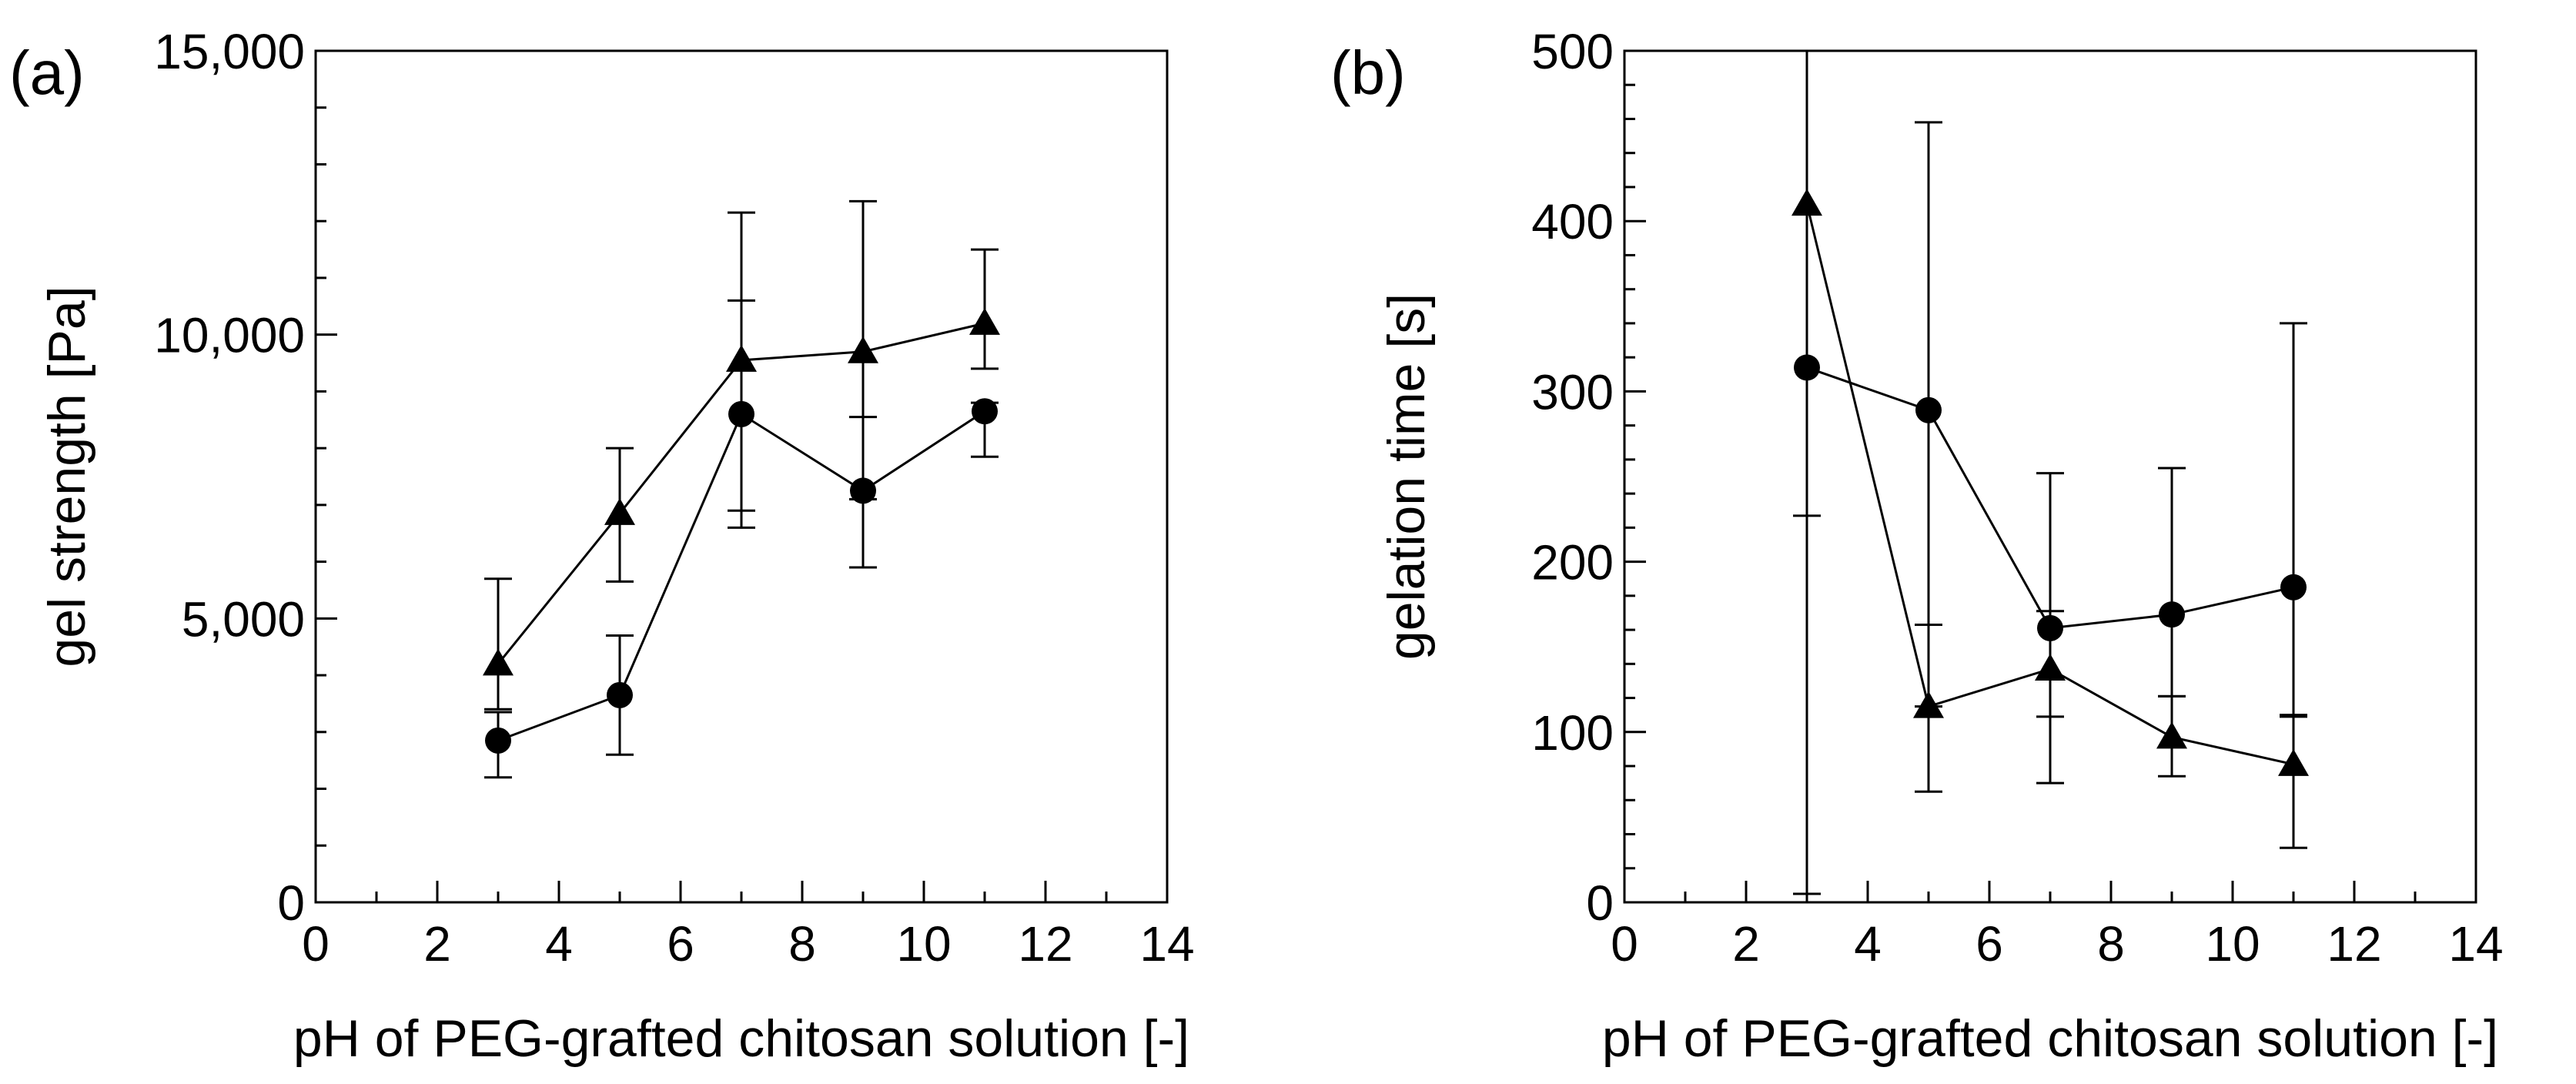 The image size is (2576, 1084). What do you see at coordinates (229, 335) in the screenshot?
I see `y-tick-label: 10,000` at bounding box center [229, 335].